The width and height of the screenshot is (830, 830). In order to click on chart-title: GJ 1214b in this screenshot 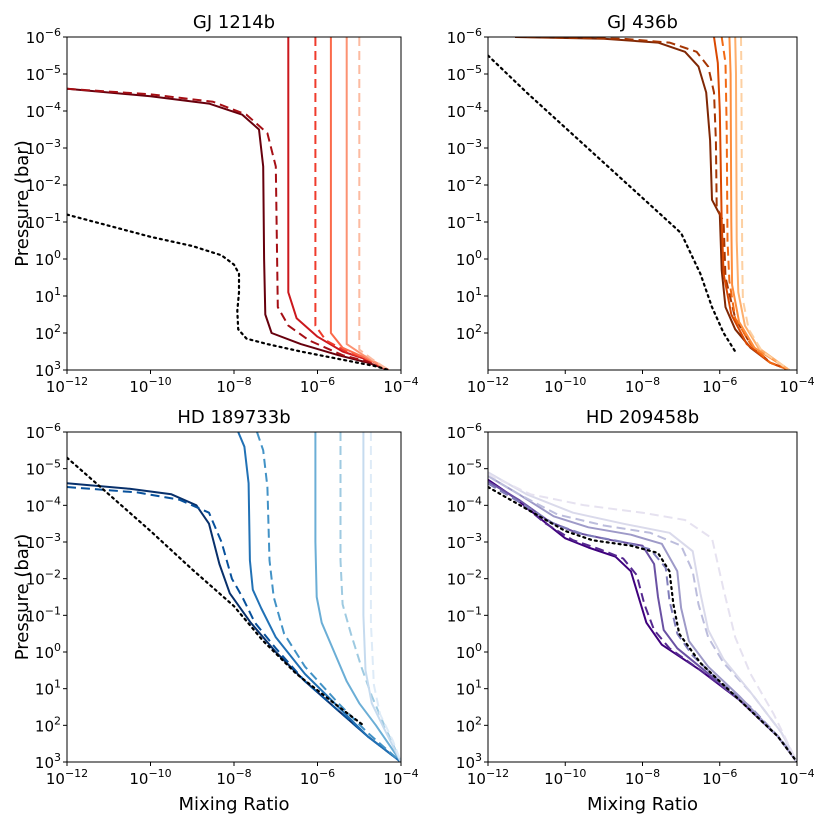, I will do `click(234, 22)`.